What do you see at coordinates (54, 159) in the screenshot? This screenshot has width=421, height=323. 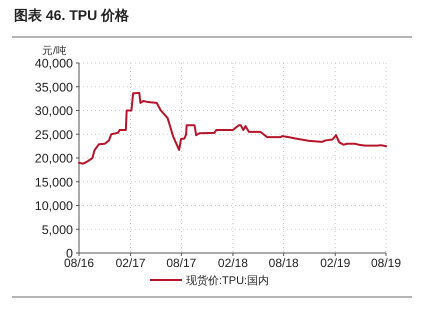 I see `y-tick-label: 20,000` at bounding box center [54, 159].